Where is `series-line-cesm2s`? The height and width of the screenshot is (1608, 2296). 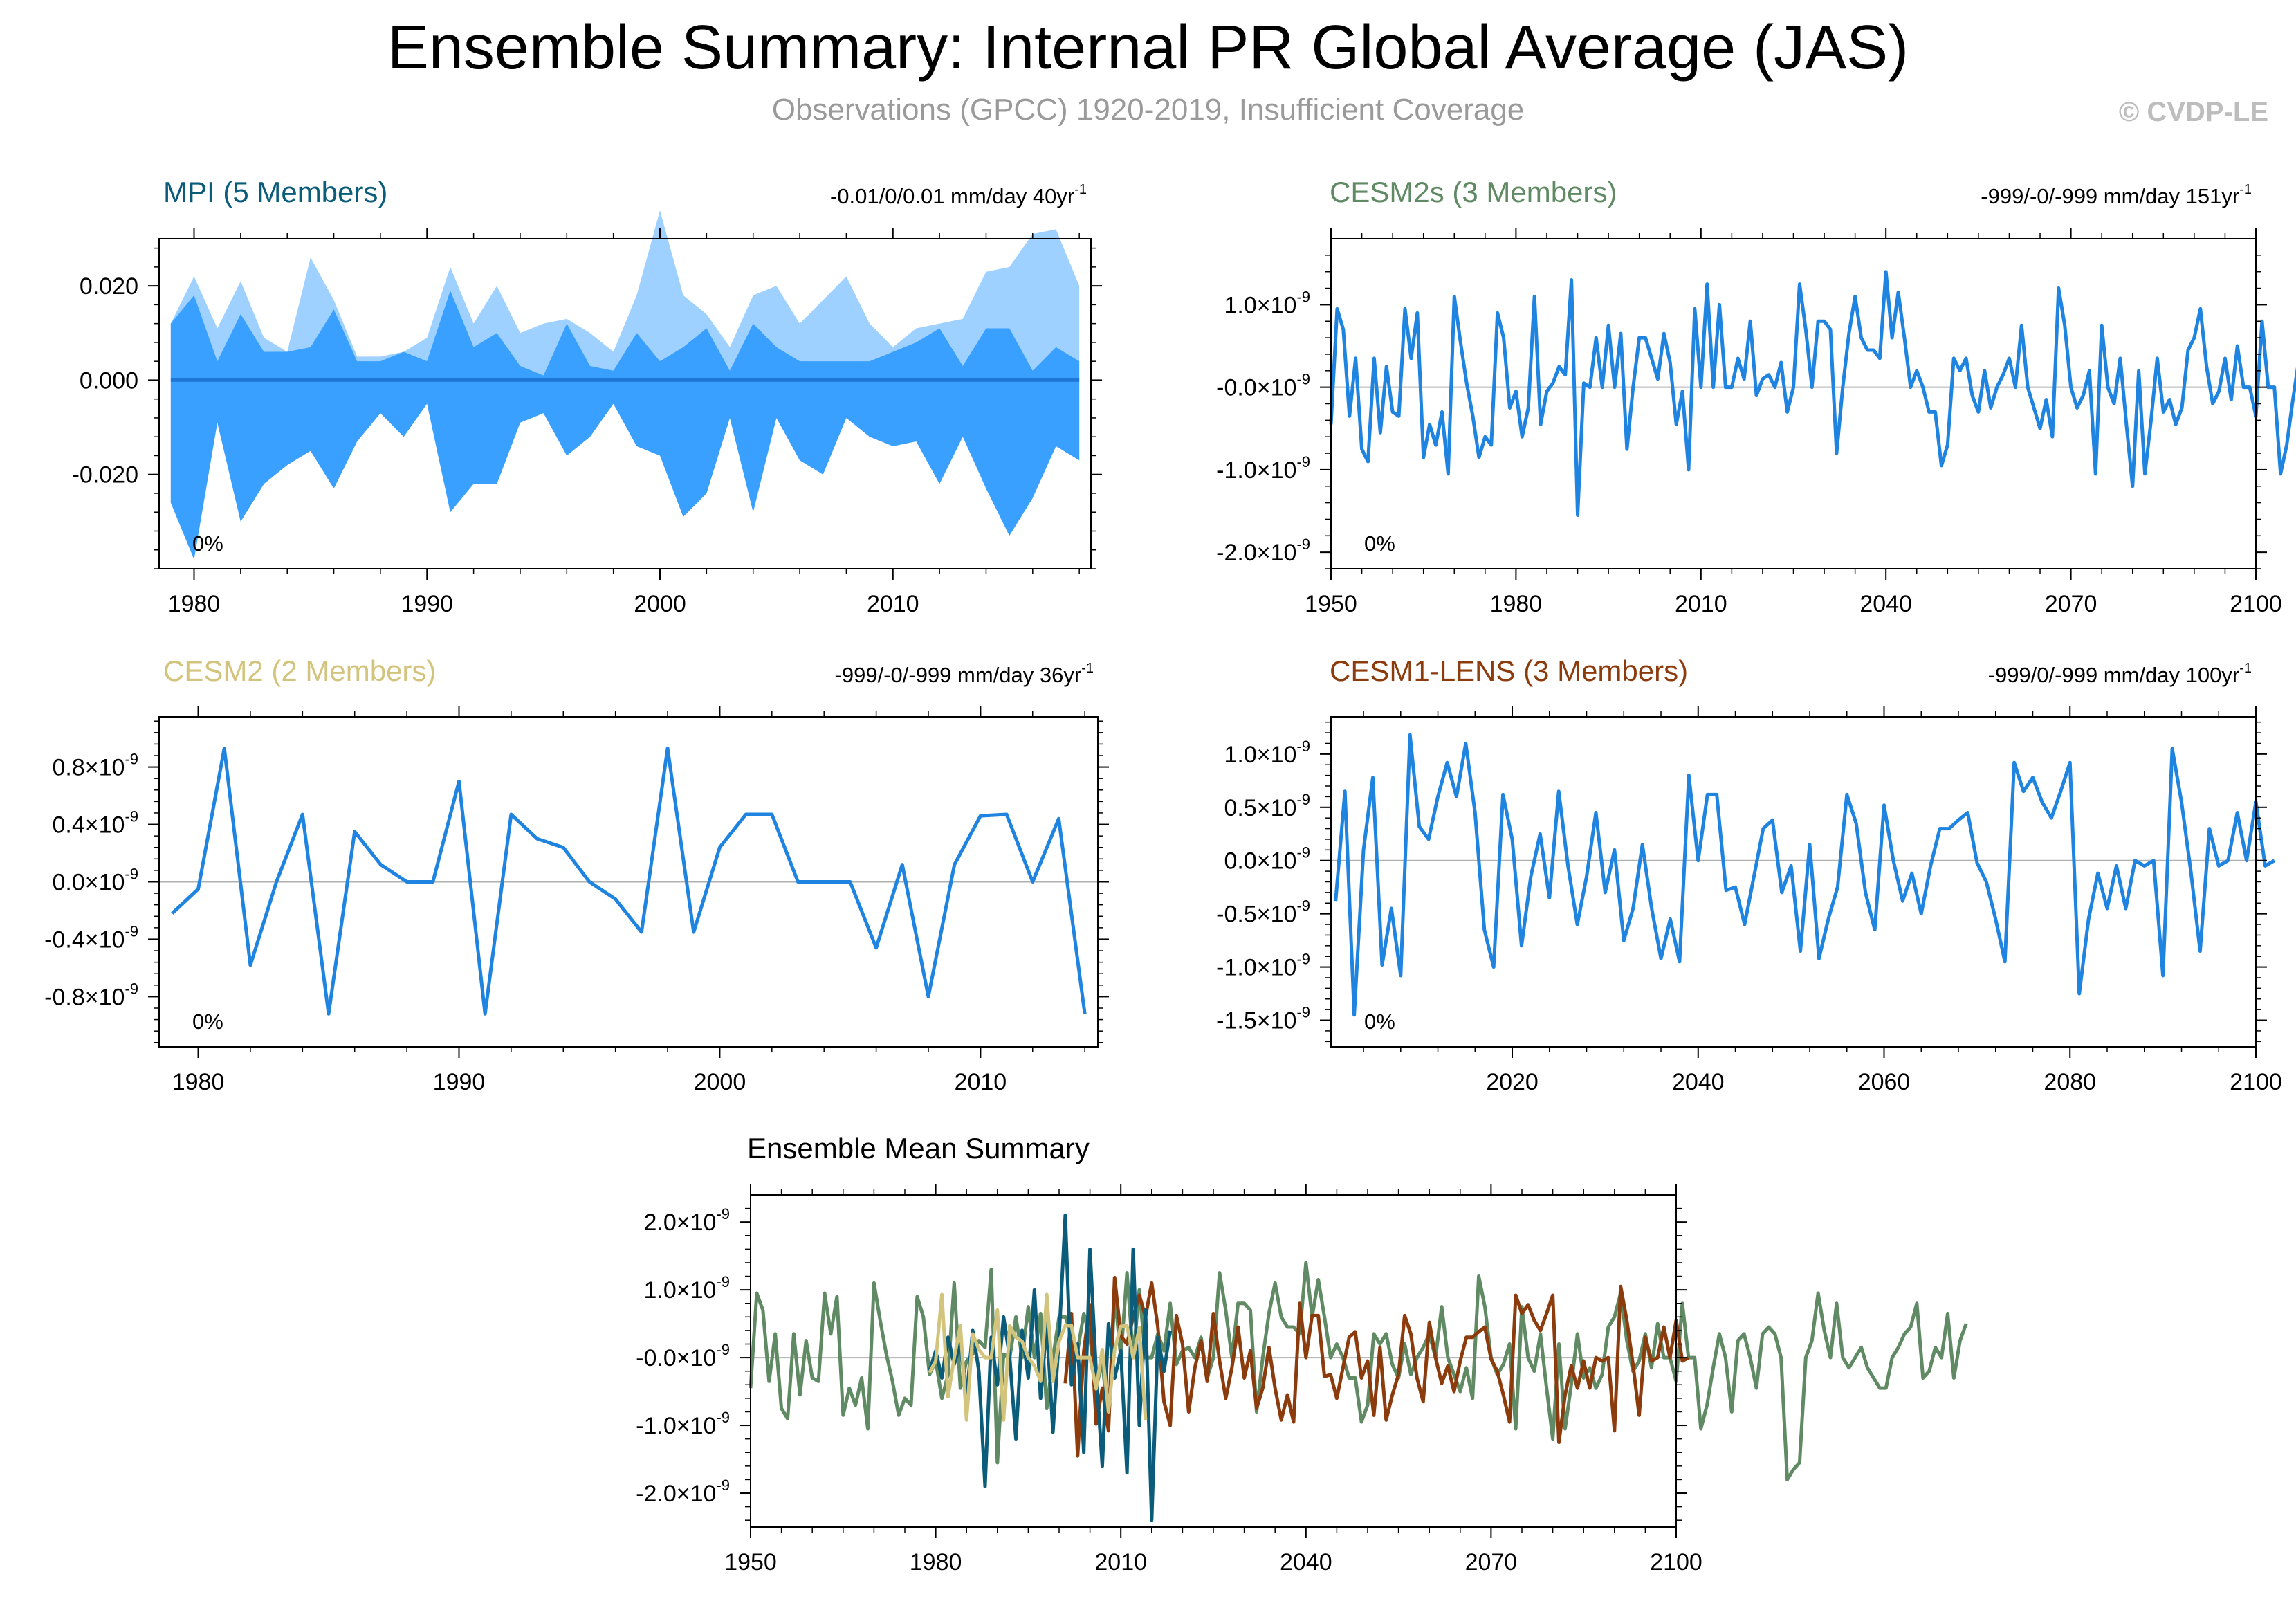 series-line-cesm2s is located at coordinates (1358, 1371).